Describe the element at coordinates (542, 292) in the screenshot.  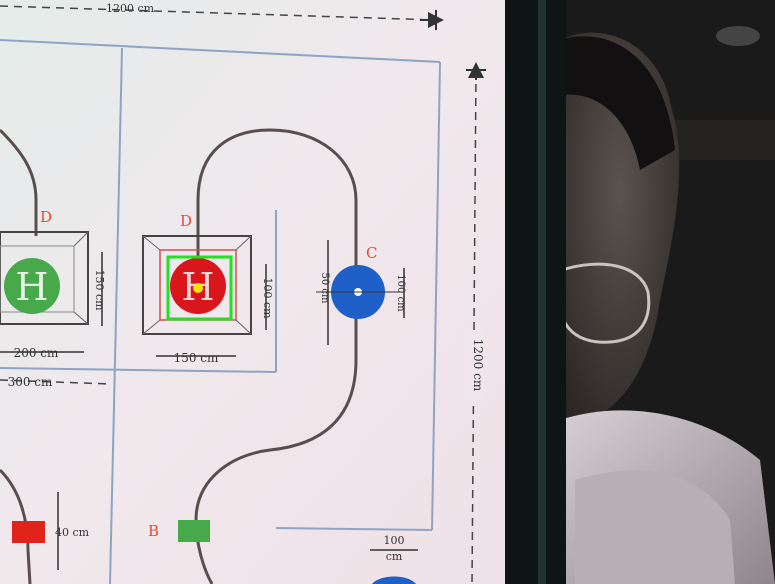
I see `monitor-edge` at that location.